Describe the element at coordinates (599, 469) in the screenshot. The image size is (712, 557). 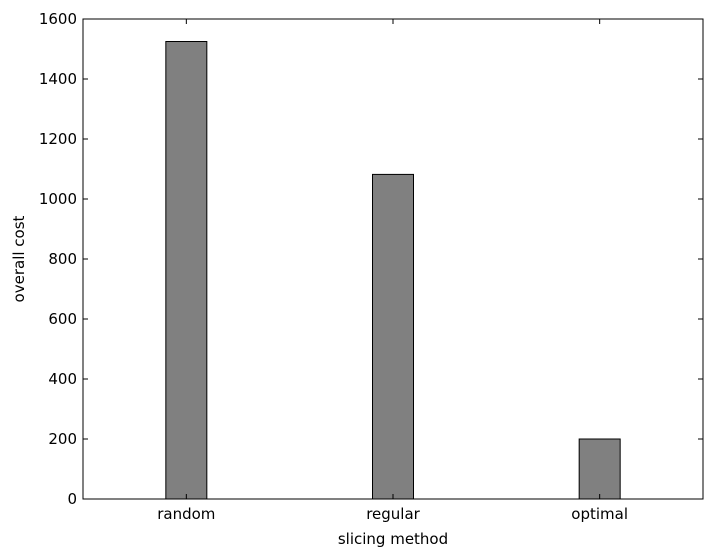
I see `bar-optimal` at that location.